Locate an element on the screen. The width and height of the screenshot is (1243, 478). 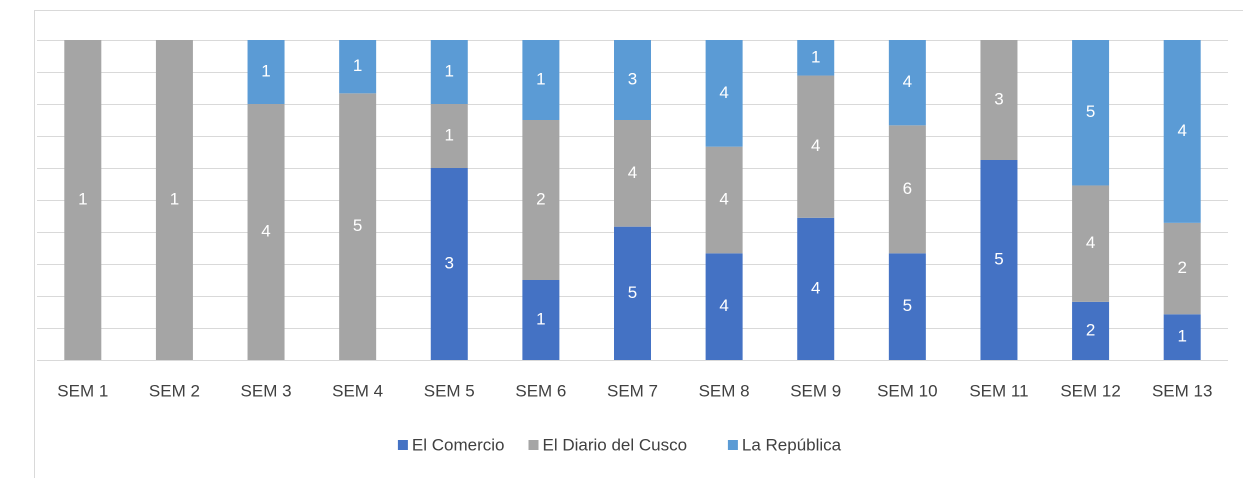
x-tick-label: SEM 1 is located at coordinates (82, 390).